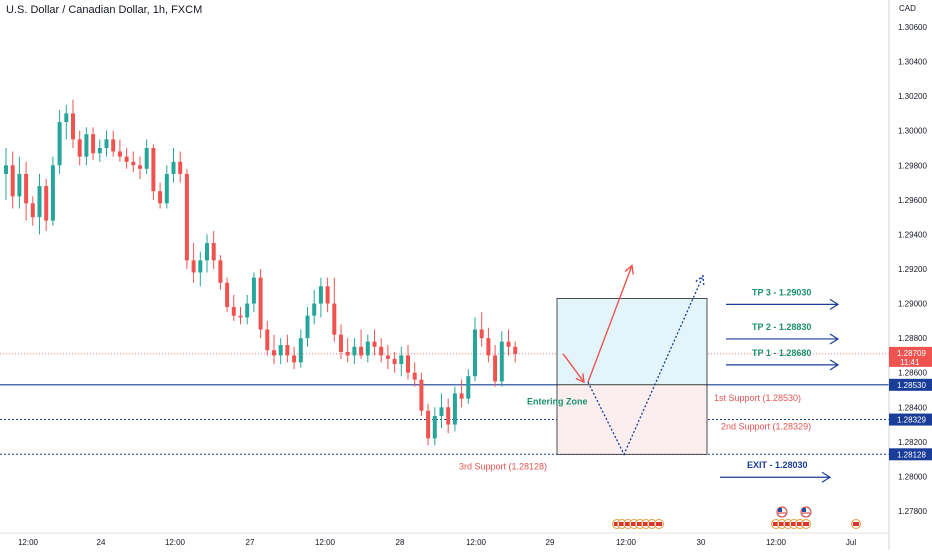 The height and width of the screenshot is (555, 932). I want to click on projection-red-up-arrow, so click(629, 269).